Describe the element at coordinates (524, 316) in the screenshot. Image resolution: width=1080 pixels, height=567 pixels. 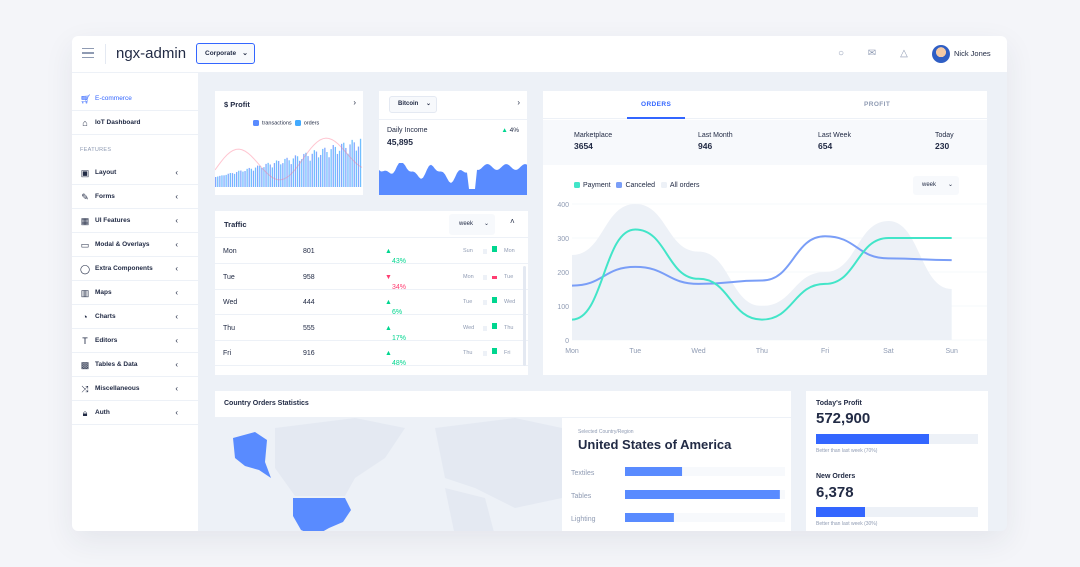
I see `scrollbar` at that location.